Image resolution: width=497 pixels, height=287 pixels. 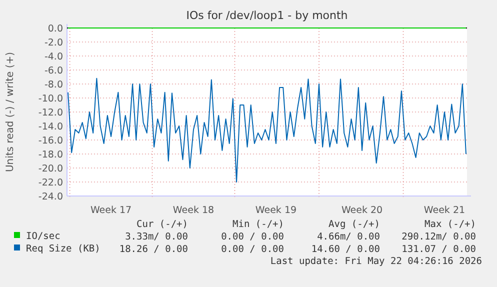 I want to click on y-tick-label: -14.0, so click(x=50, y=126).